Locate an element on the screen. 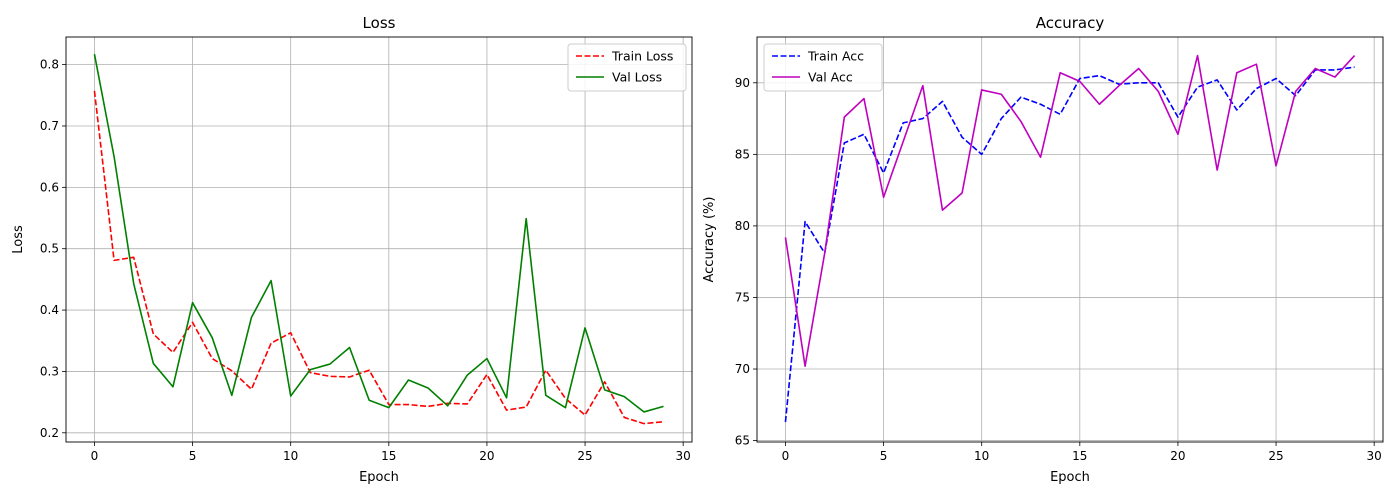 The height and width of the screenshot is (500, 1400). y-tick-label: 80 is located at coordinates (742, 226).